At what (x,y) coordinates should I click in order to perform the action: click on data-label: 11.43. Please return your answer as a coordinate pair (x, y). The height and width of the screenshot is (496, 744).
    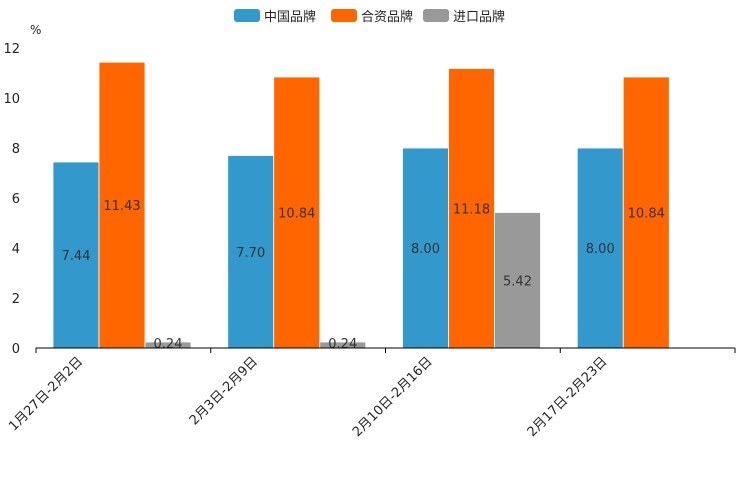
    Looking at the image, I should click on (121, 206).